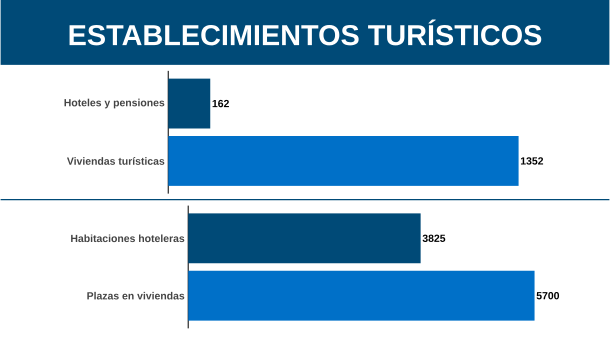 The height and width of the screenshot is (341, 610). I want to click on y-tick-label: Viviendas turísticas, so click(115, 160).